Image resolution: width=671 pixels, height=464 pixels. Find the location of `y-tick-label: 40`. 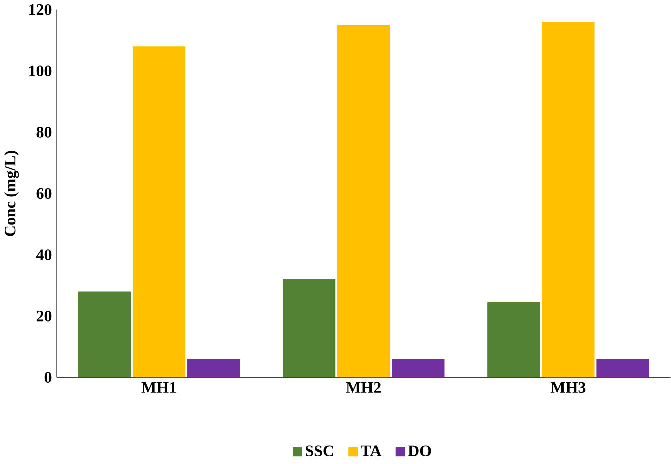

y-tick-label: 40 is located at coordinates (44, 255).